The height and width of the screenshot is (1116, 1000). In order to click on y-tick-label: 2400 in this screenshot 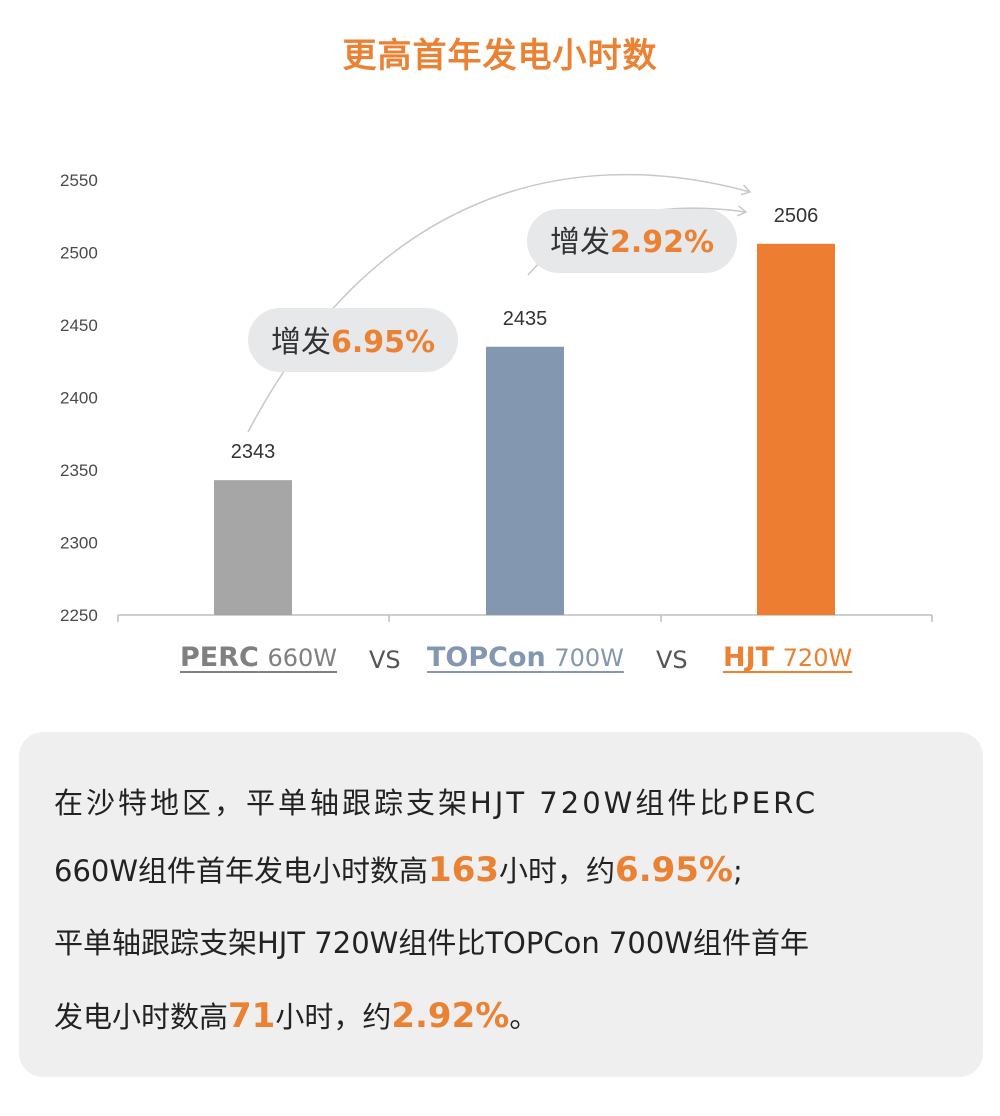, I will do `click(79, 398)`.